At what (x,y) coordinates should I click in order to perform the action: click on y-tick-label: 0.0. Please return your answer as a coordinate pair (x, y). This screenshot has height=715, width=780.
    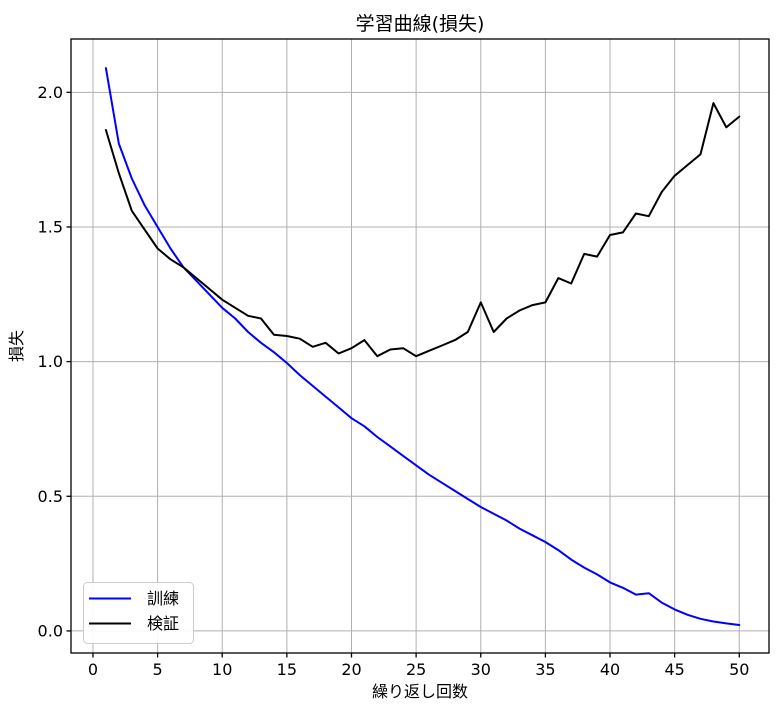
    Looking at the image, I should click on (50, 630).